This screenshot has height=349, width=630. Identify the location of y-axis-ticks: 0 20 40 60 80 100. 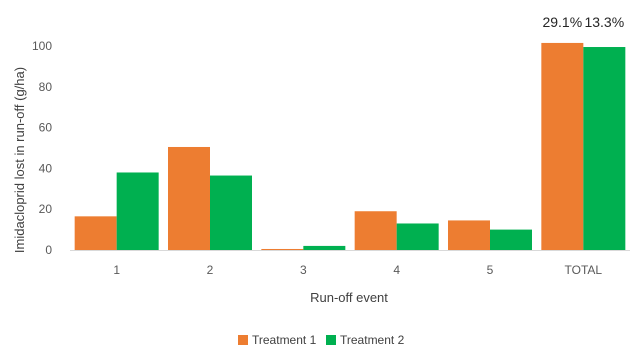
(42, 148).